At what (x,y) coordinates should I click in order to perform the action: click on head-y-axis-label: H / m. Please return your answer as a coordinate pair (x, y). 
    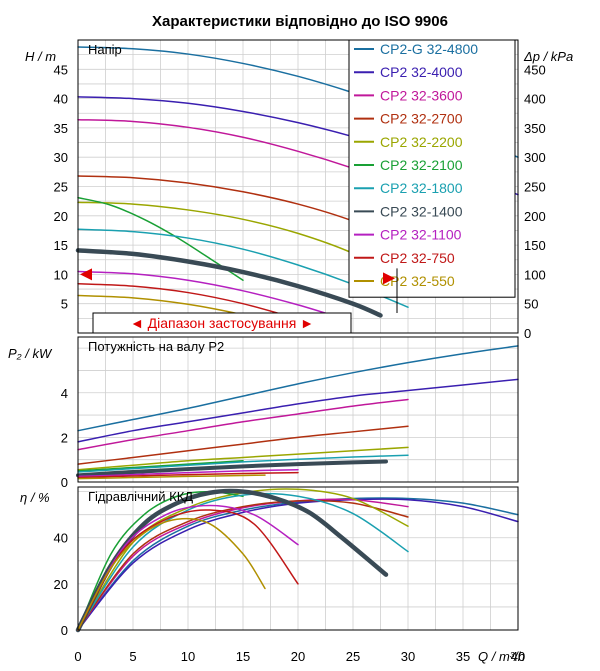
    Looking at the image, I should click on (40, 56).